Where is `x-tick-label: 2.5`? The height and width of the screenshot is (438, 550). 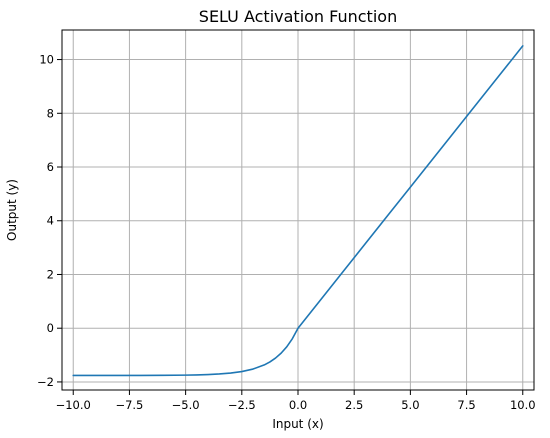
x-tick-label: 2.5 is located at coordinates (354, 405).